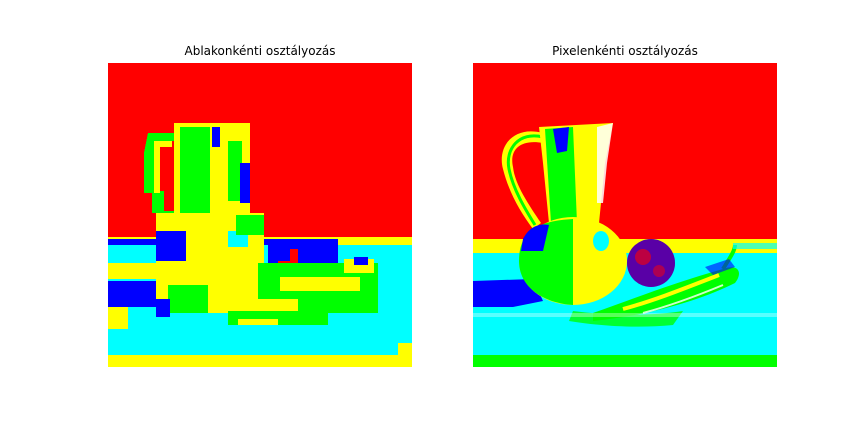 The image size is (864, 432). Describe the element at coordinates (260, 51) in the screenshot. I see `left-panel-title: Ablakonkénti osztályozás` at that location.